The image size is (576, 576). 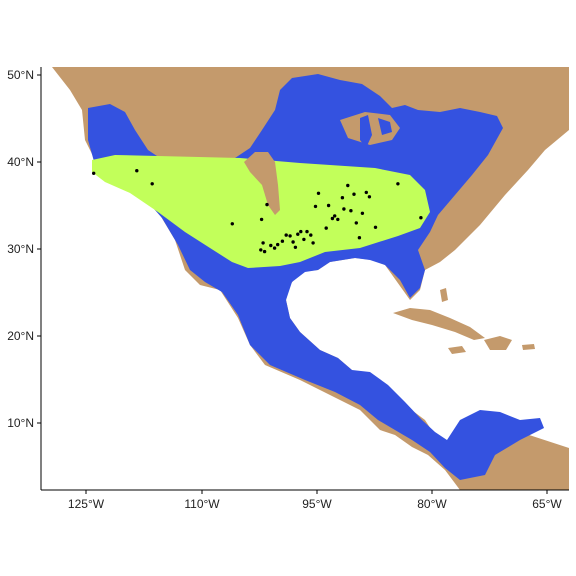 What do you see at coordinates (528, 347) in the screenshot?
I see `land-puerto-rico` at bounding box center [528, 347].